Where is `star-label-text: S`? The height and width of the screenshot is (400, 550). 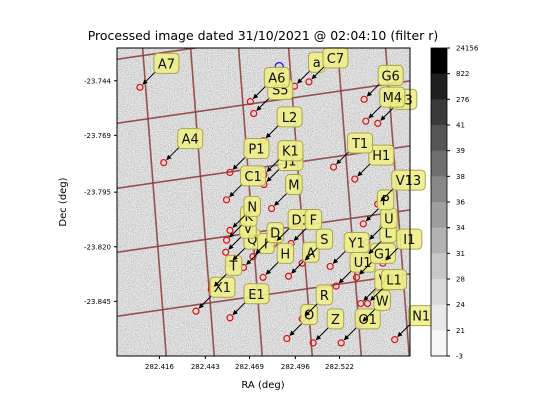
star-label-text: S is located at coordinates (324, 240).